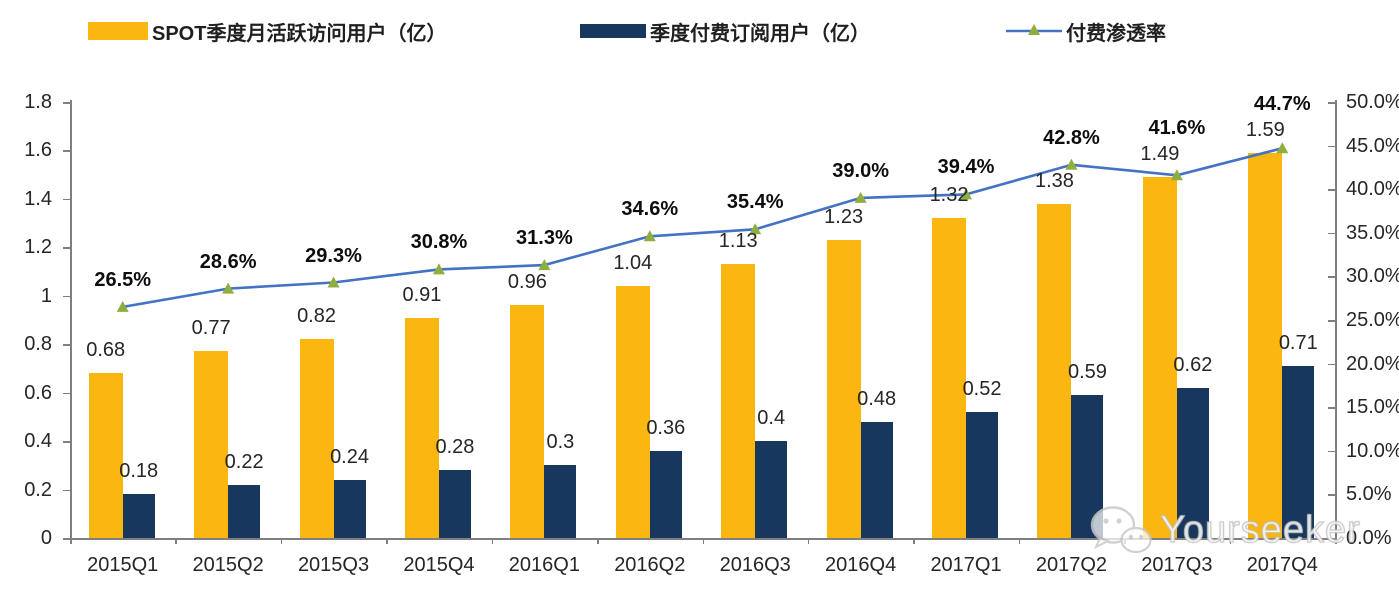 The height and width of the screenshot is (596, 1399). Describe the element at coordinates (1177, 565) in the screenshot. I see `x-axis-category-label: 2017Q3` at that location.